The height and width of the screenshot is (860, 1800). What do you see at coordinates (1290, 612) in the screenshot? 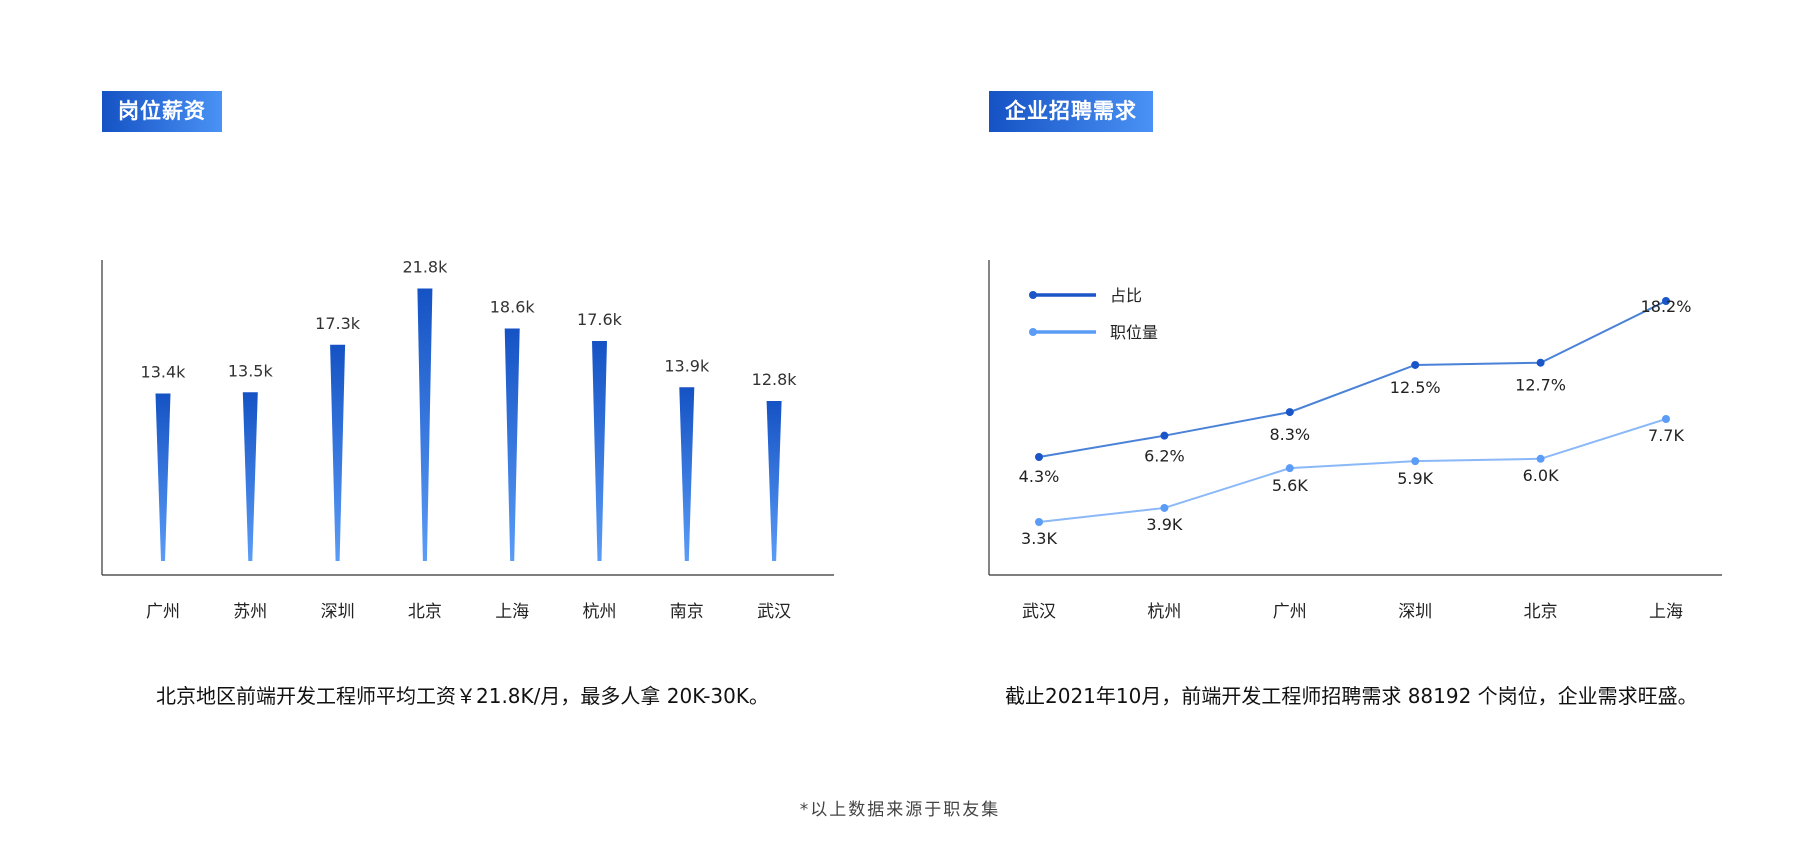
I see `line-category-label: 广州` at bounding box center [1290, 612].